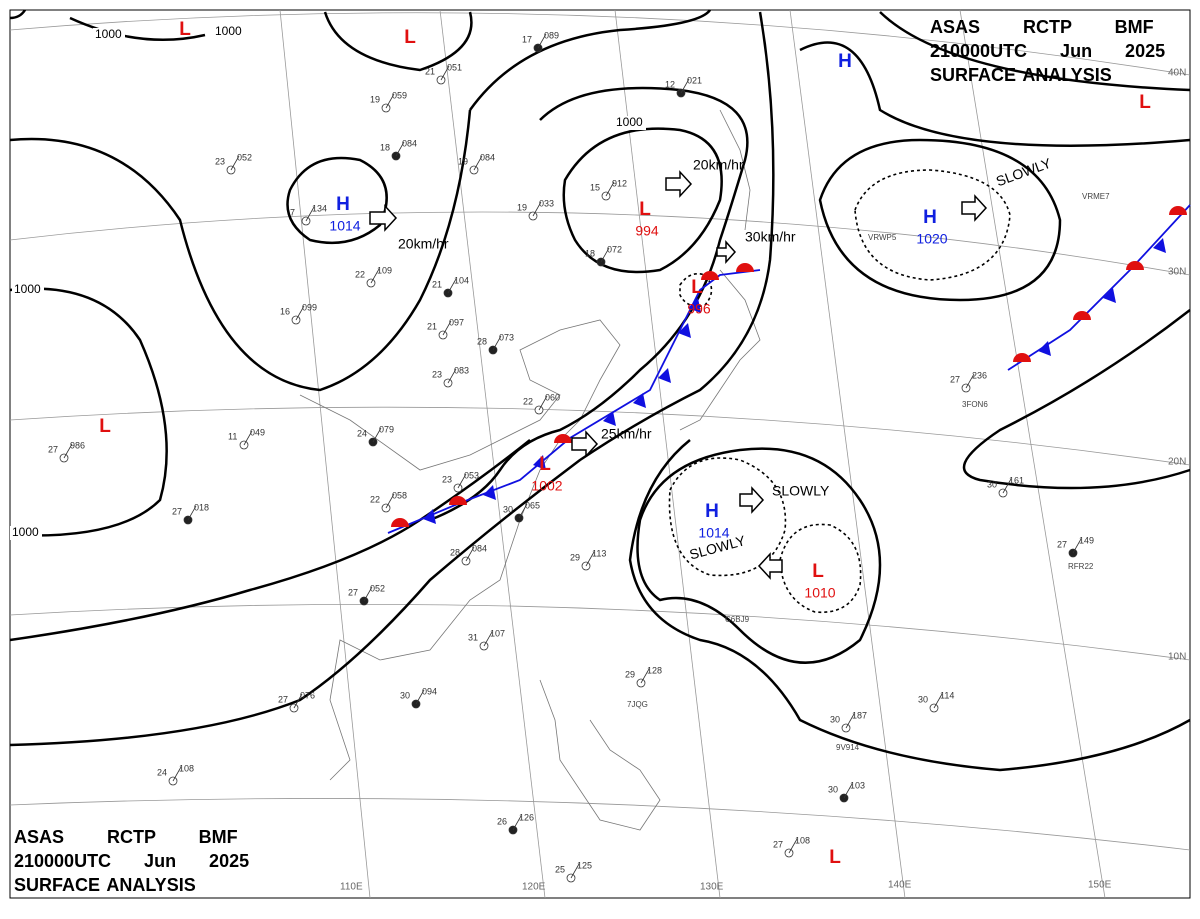  What do you see at coordinates (351, 887) in the screenshot?
I see `grid-label: 110E` at bounding box center [351, 887].